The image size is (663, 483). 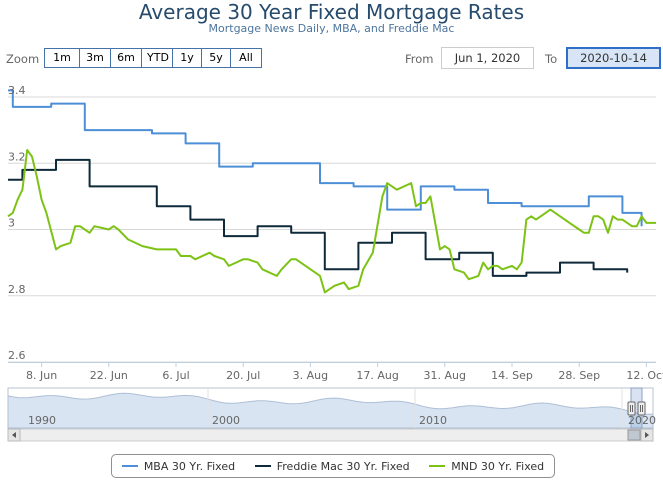 I want to click on y-tick-label: 2.8, so click(x=17, y=289).